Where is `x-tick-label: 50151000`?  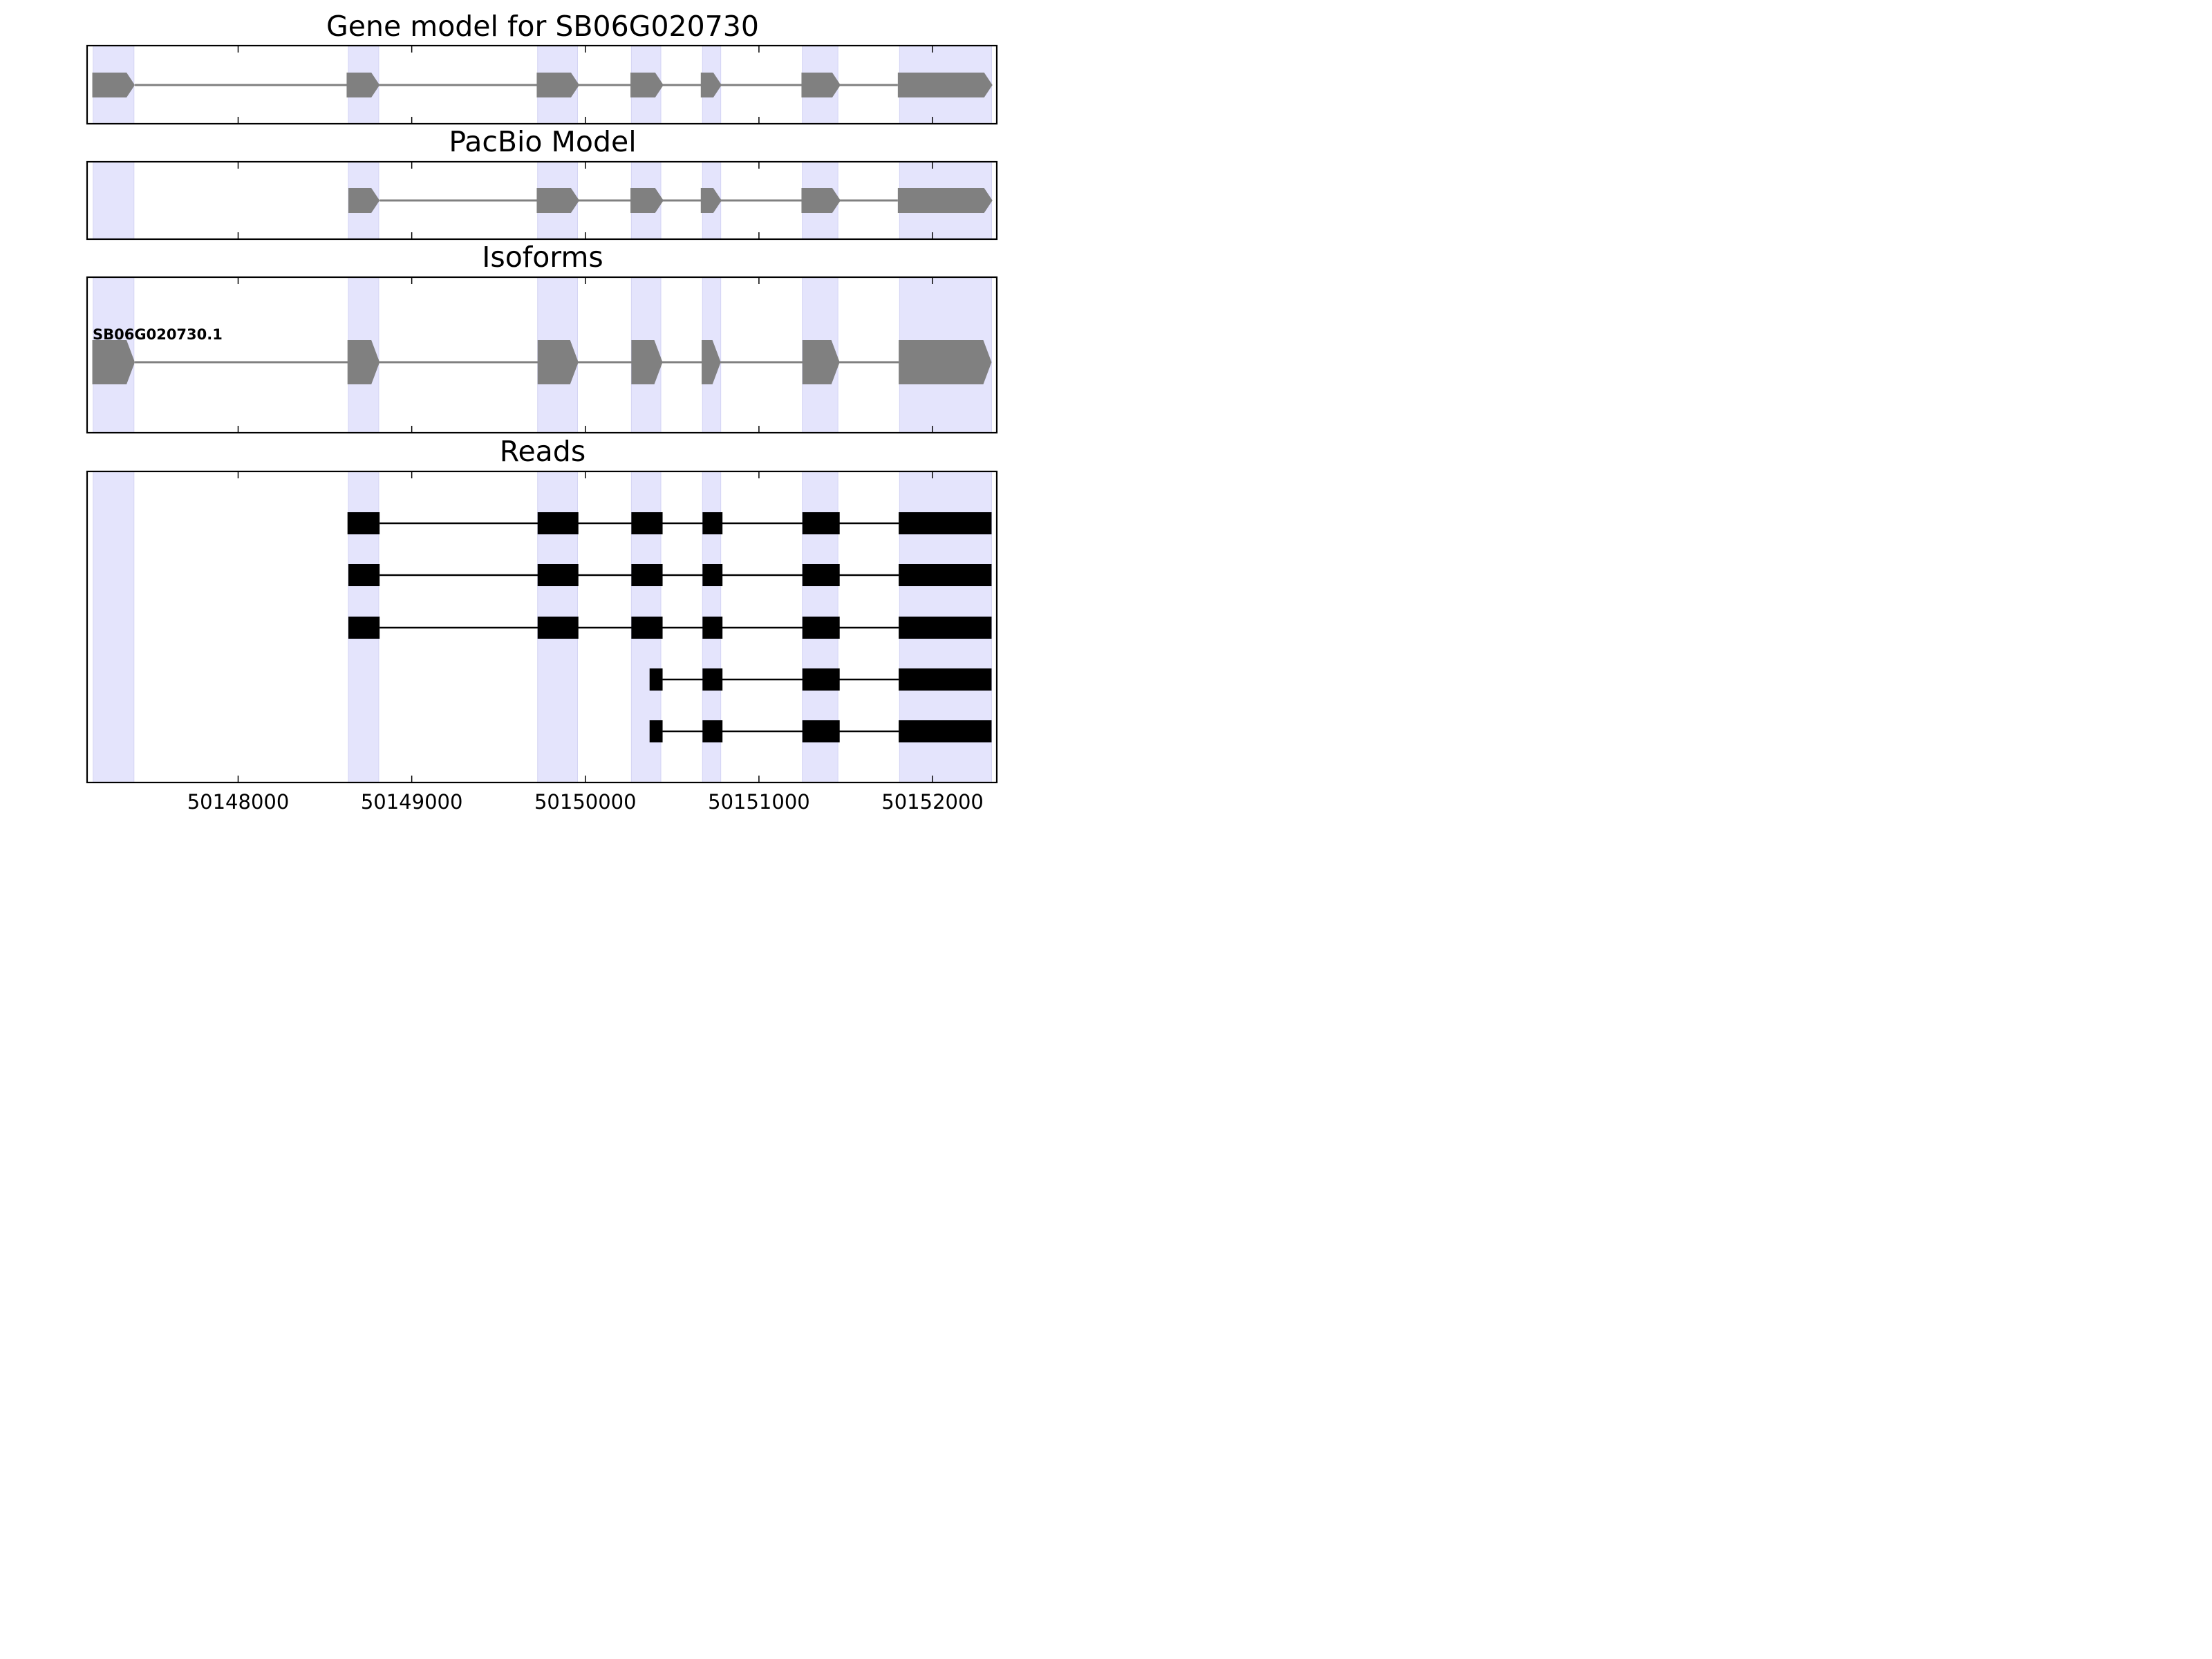
x-tick-label: 50151000 is located at coordinates (759, 801).